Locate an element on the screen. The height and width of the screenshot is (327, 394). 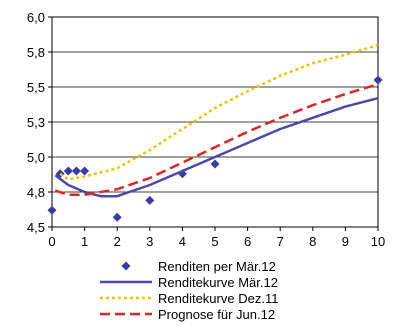
x-tick-label: 9 is located at coordinates (345, 241).